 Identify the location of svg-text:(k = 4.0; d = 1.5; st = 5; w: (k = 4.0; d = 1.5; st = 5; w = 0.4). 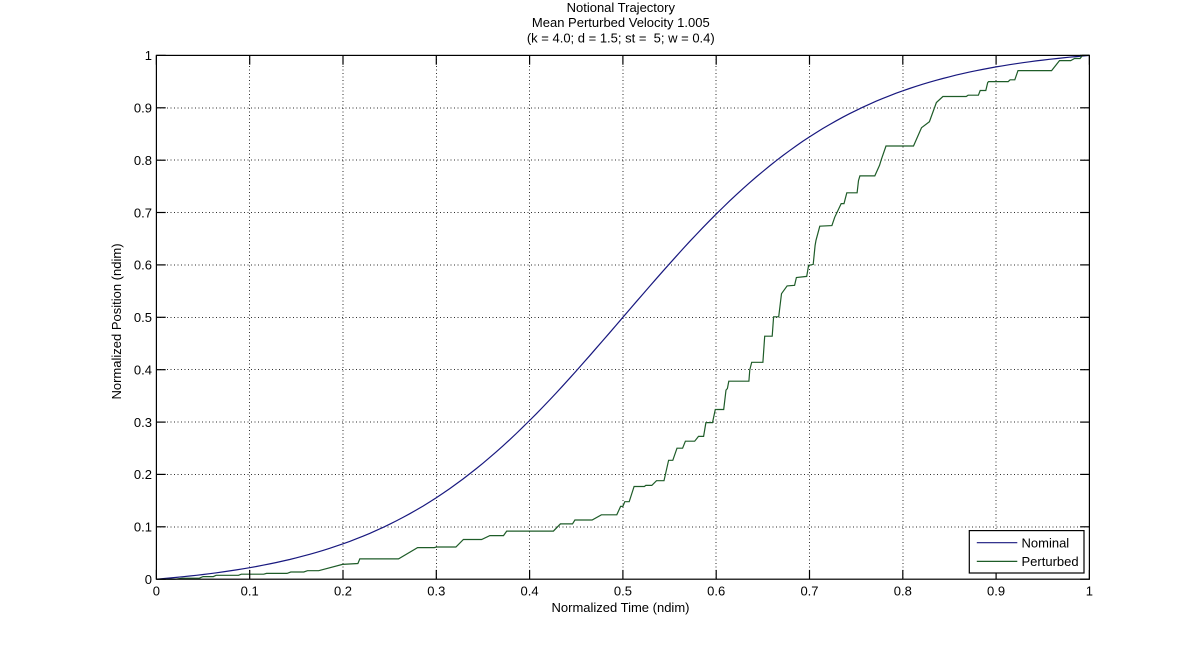
(621, 38).